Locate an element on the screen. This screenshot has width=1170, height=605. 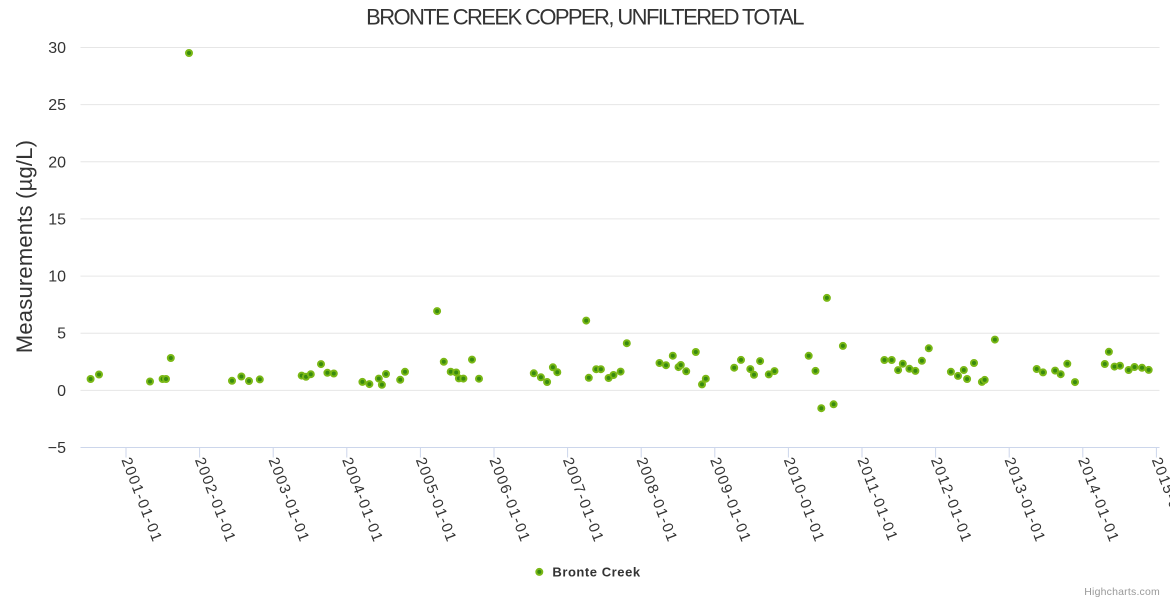
svg-text: 10 is located at coordinates (57, 277).